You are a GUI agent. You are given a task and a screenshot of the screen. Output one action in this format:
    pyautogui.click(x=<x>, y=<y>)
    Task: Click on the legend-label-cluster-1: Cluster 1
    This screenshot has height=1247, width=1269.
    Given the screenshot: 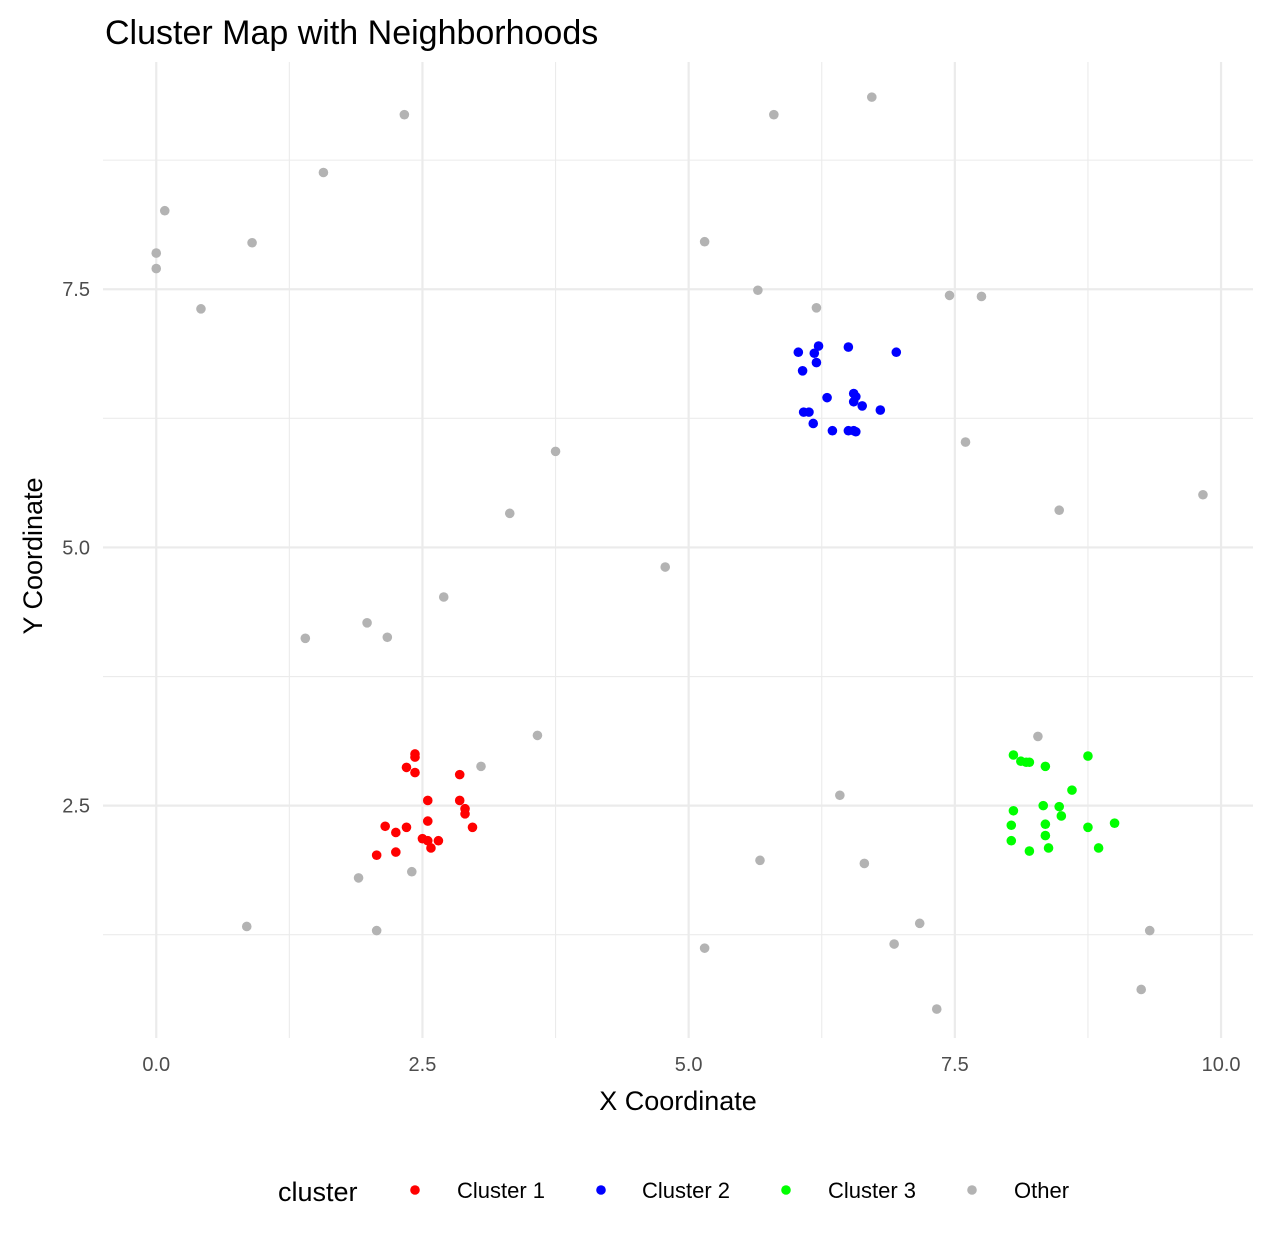 What is the action you would take?
    pyautogui.click(x=501, y=1190)
    